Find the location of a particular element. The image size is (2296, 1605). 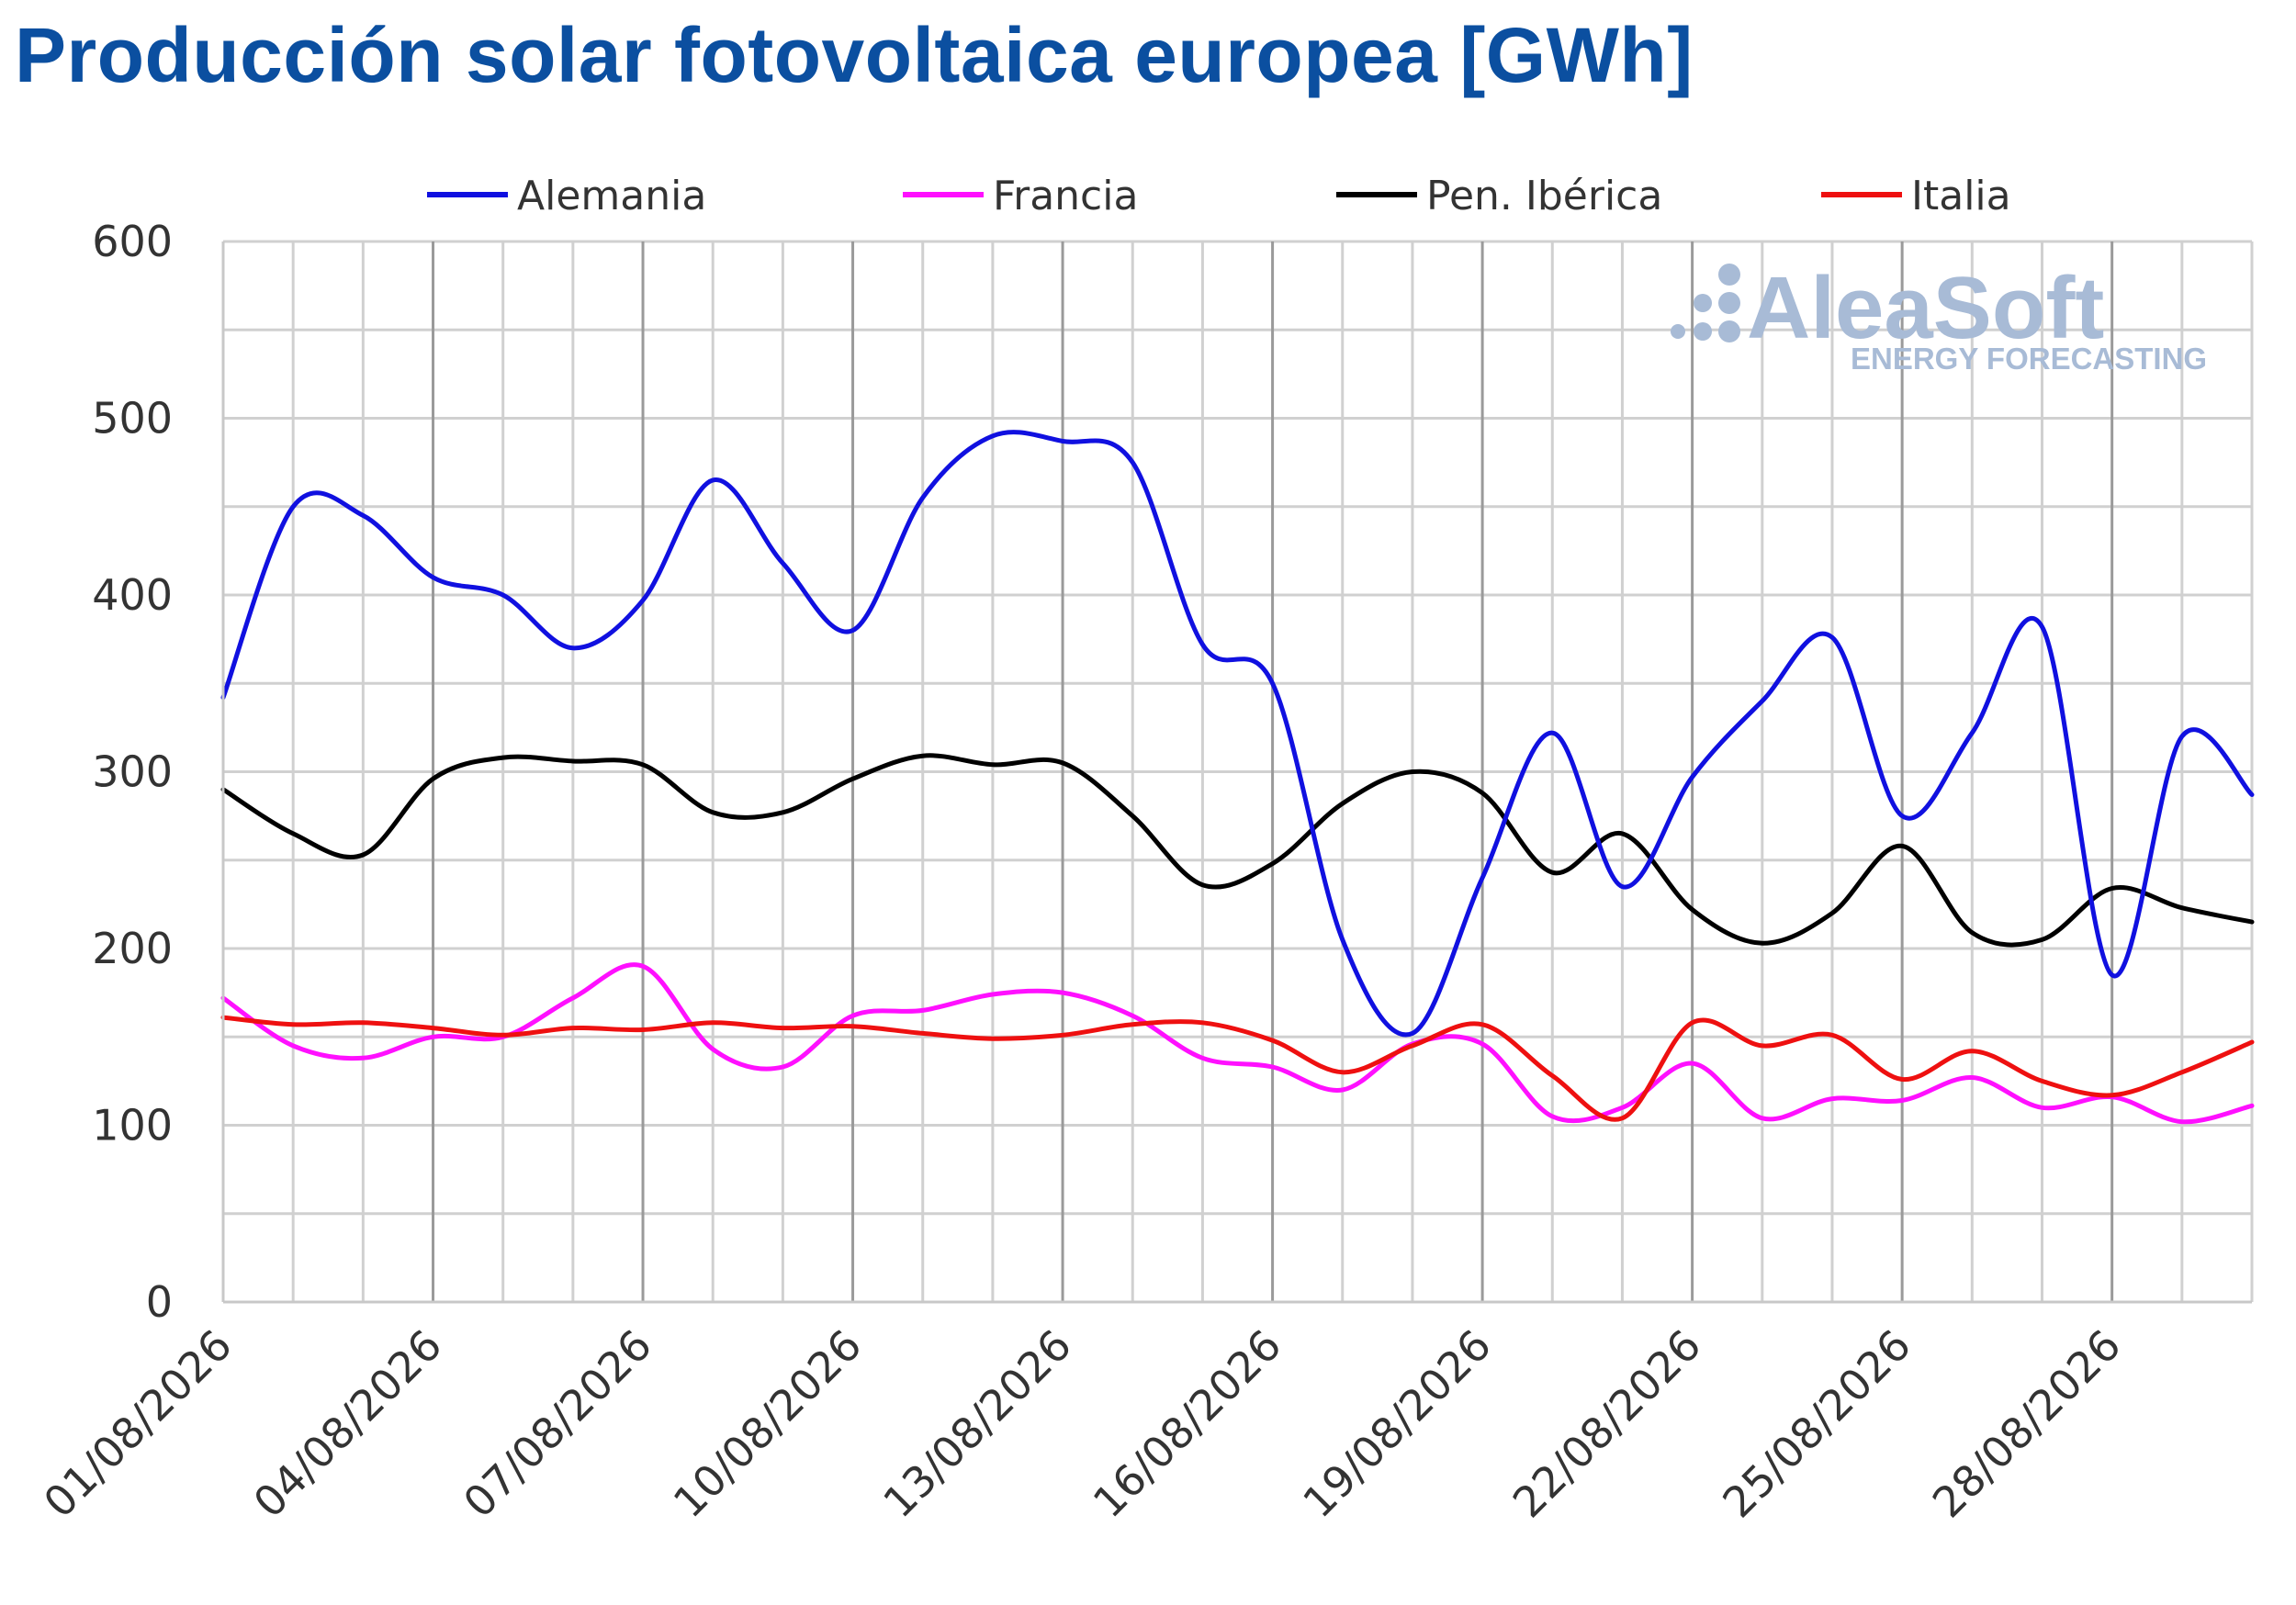

legend-label: Italia is located at coordinates (1961, 196).